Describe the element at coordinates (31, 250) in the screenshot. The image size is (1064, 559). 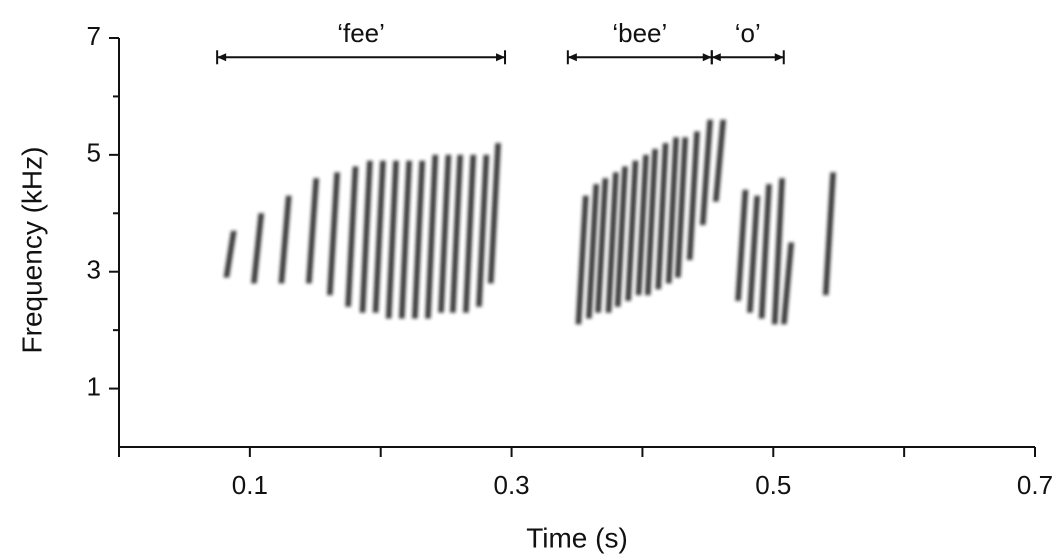
I see `y-axis-label: Frequency (kHz)` at that location.